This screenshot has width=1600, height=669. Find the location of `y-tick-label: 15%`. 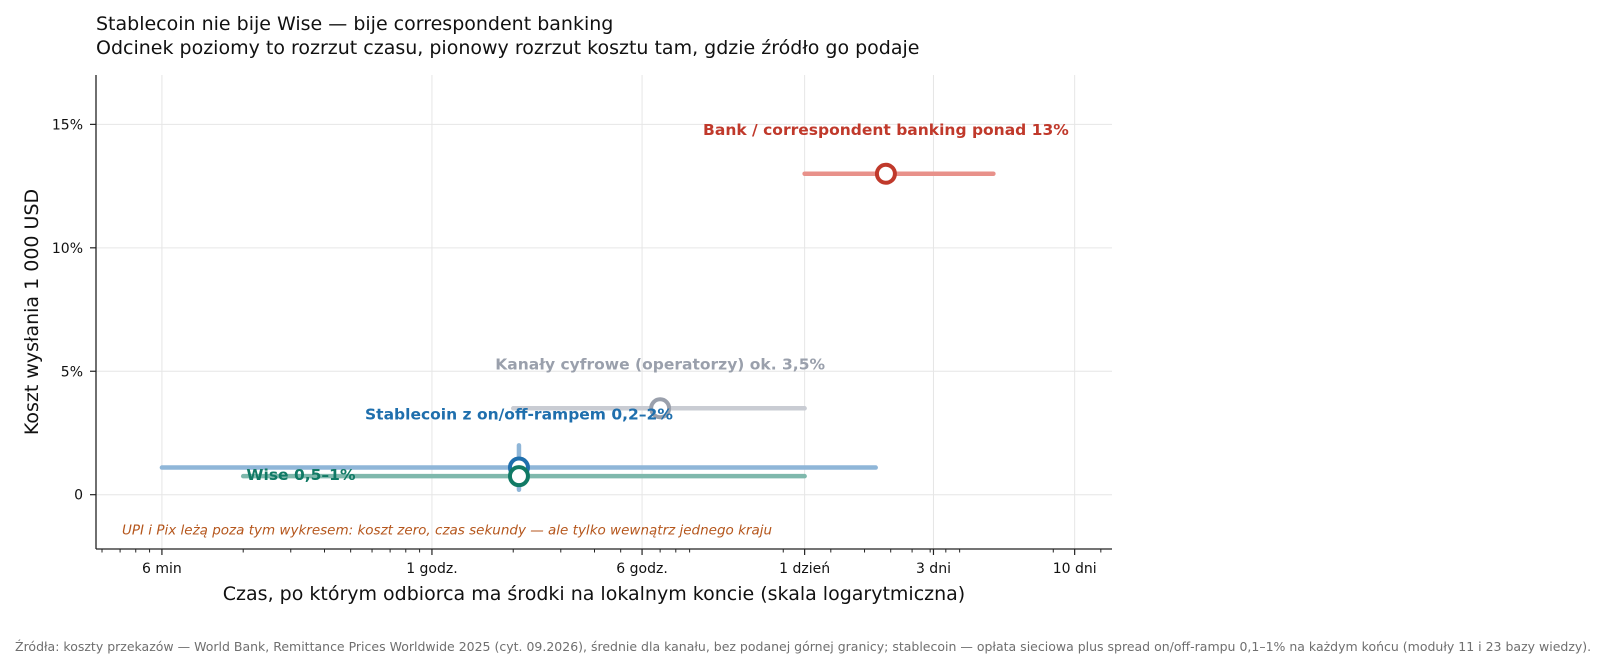

y-tick-label: 15% is located at coordinates (67, 125).